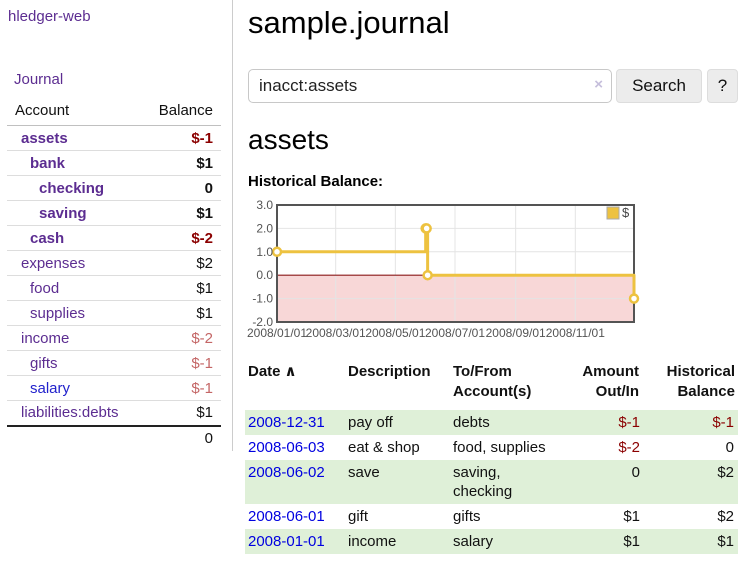 This screenshot has height=582, width=742. What do you see at coordinates (114, 313) in the screenshot?
I see `account-row: supplies $1` at bounding box center [114, 313].